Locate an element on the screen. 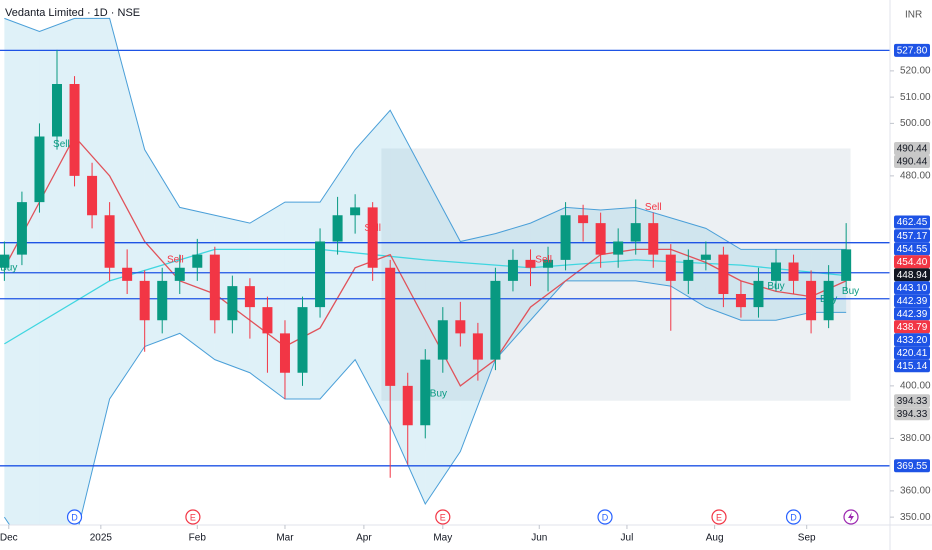  price-label: 433.20 is located at coordinates (912, 340).